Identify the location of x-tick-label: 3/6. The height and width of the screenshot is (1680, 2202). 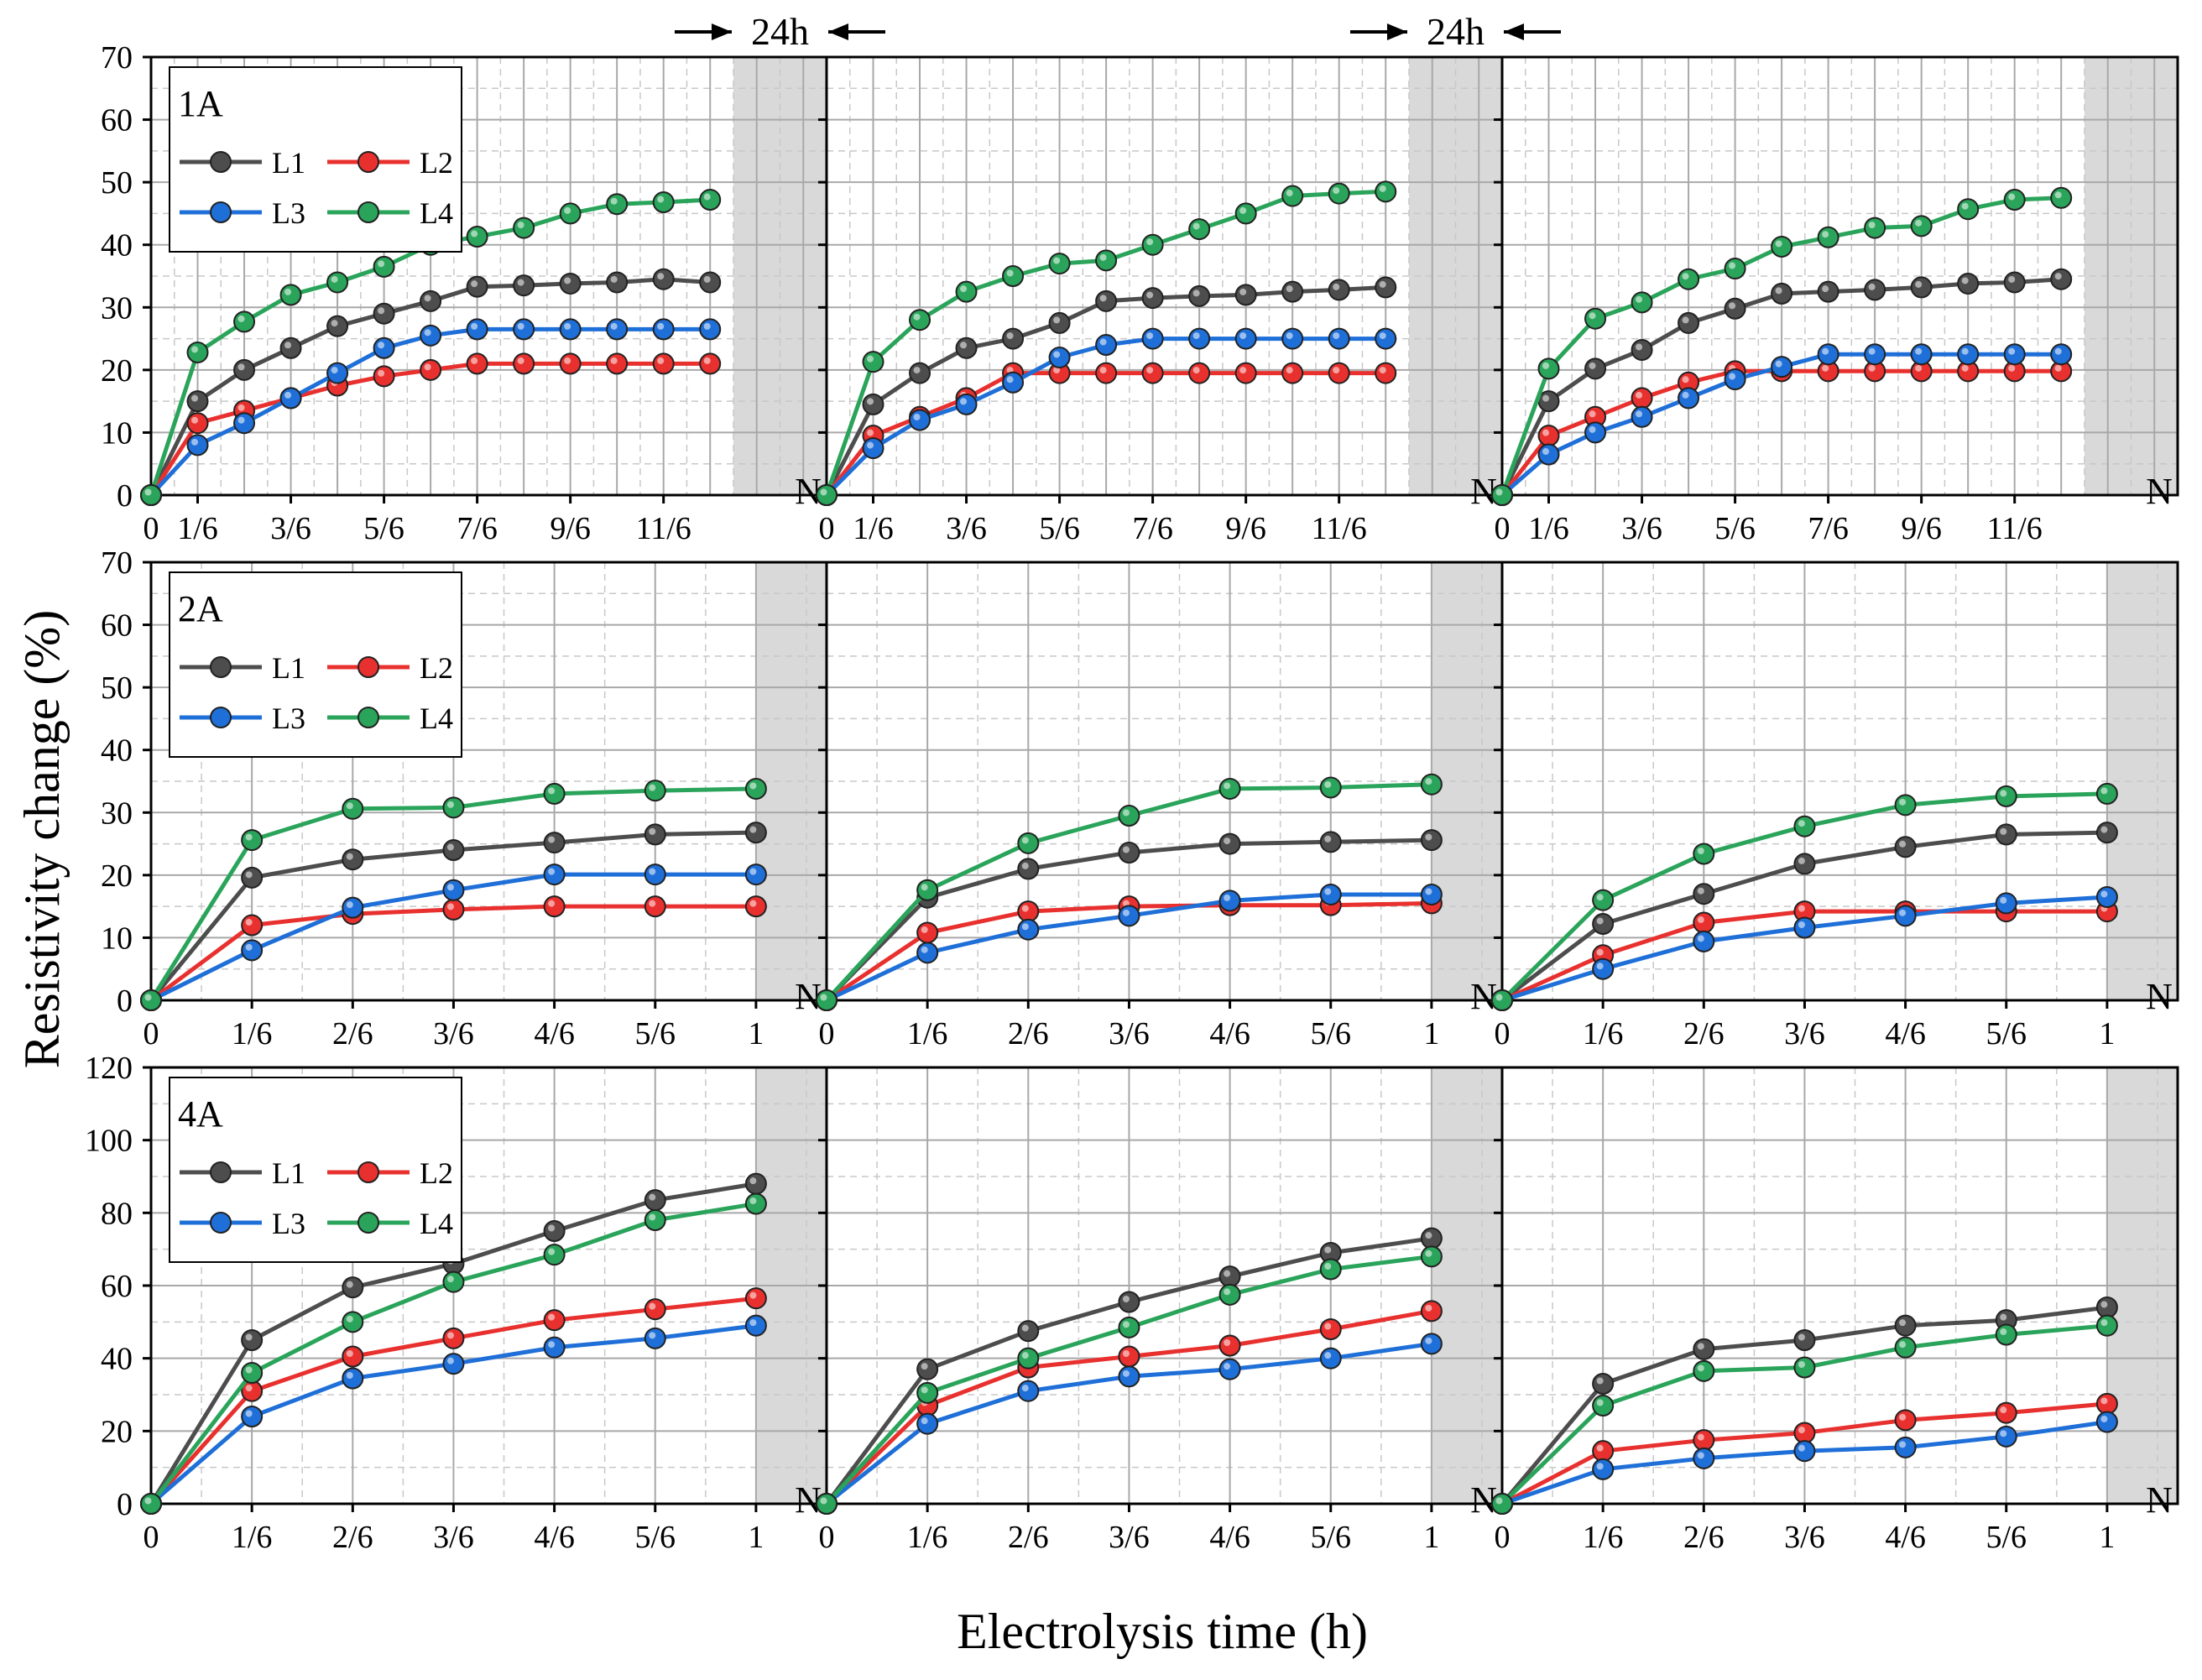
(967, 528).